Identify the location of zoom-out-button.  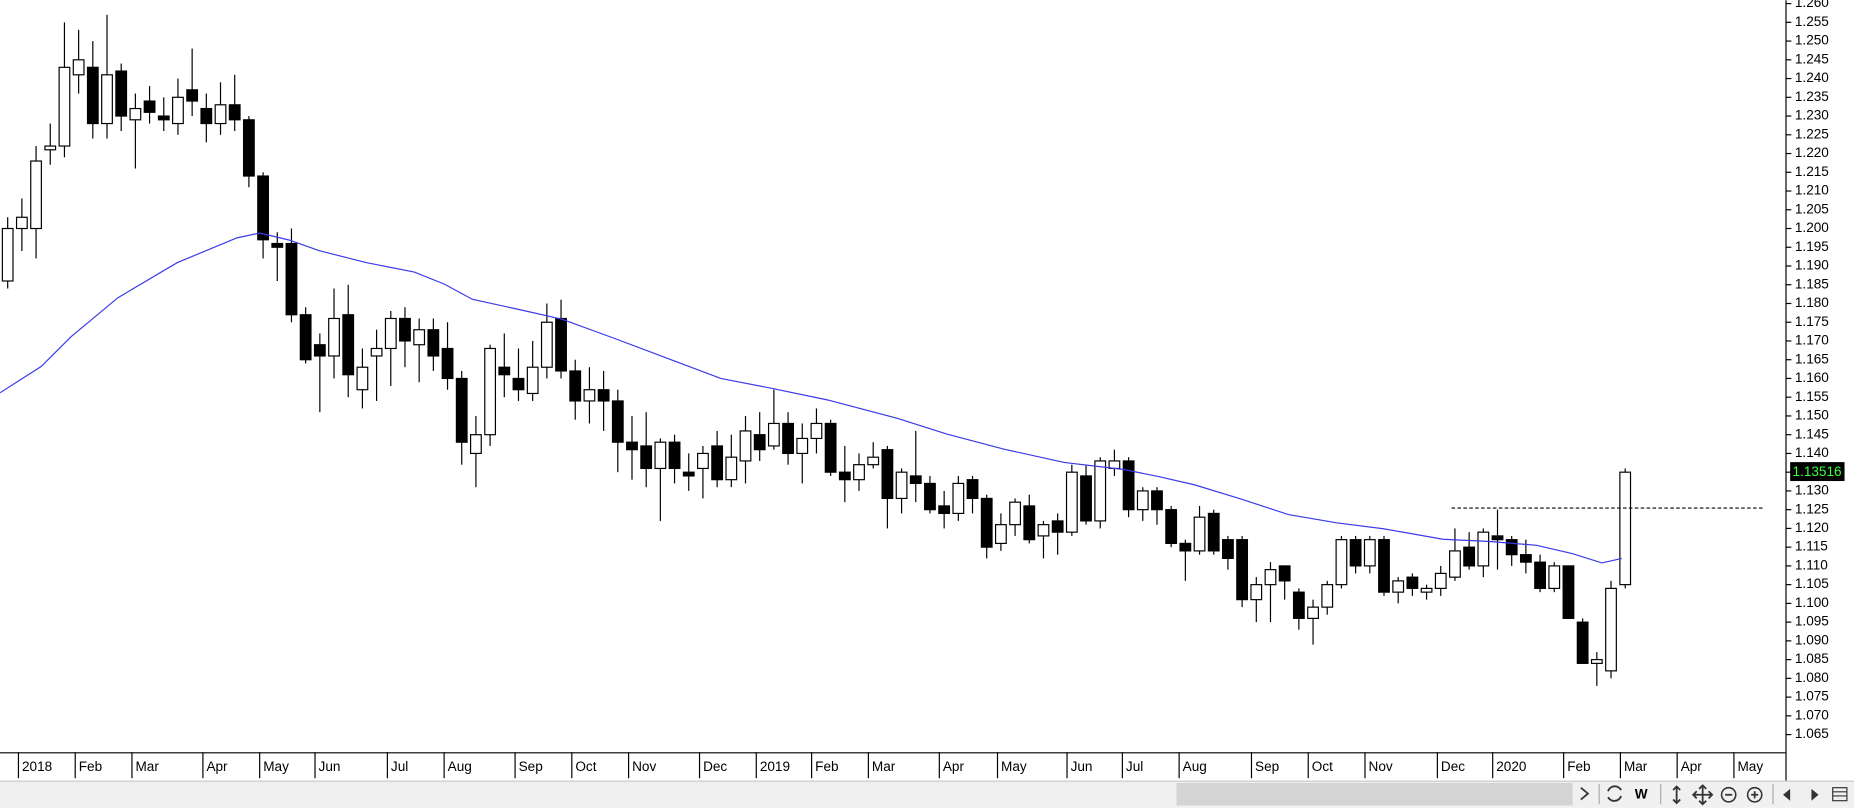
(1728, 794).